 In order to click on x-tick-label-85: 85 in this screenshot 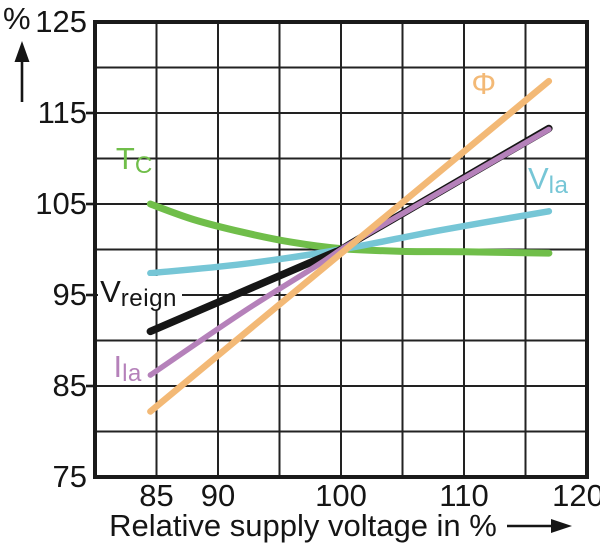, I will do `click(156, 495)`.